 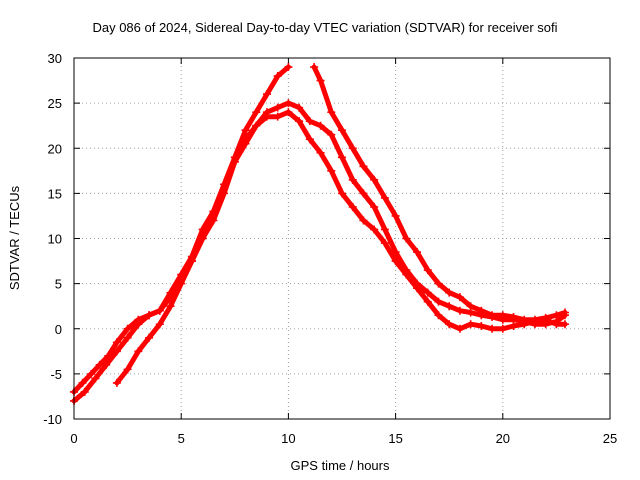 I want to click on x-tick-label: 25, so click(x=610, y=438).